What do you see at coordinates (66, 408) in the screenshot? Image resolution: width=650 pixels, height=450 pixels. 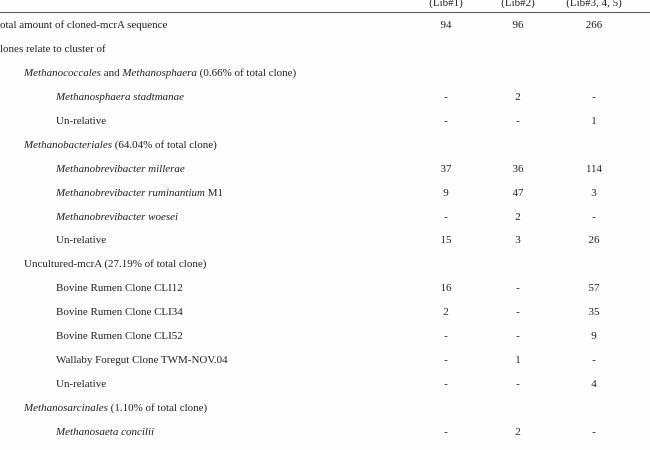 I see `label-text: Methanosarcinales` at bounding box center [66, 408].